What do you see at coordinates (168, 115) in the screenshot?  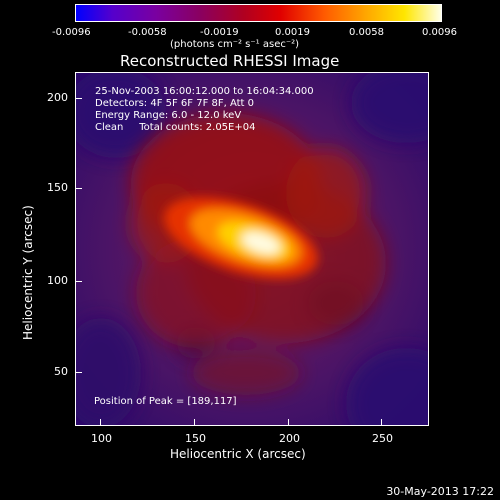 I see `energy-range-text: Energy Range: 6.0 - 12.0 keV` at bounding box center [168, 115].